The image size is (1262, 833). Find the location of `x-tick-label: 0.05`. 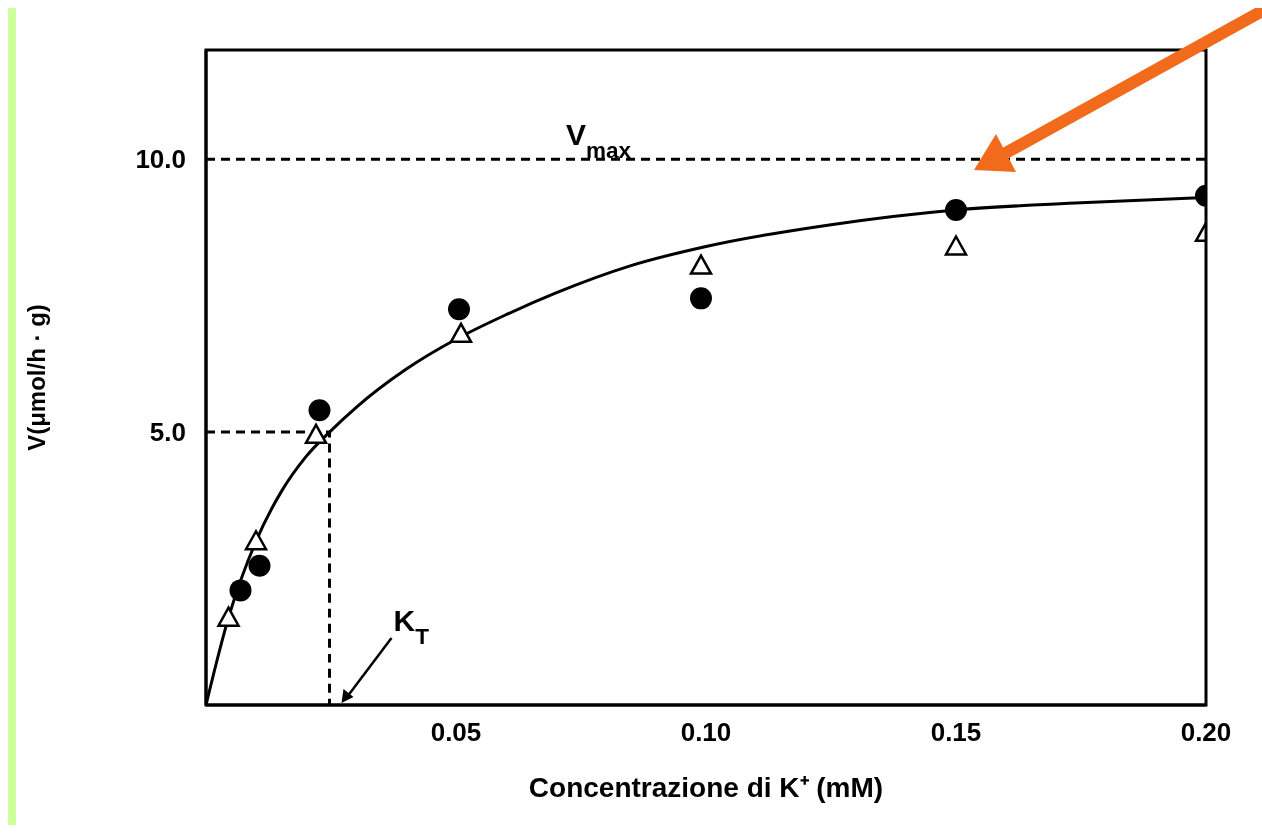

x-tick-label: 0.05 is located at coordinates (456, 732).